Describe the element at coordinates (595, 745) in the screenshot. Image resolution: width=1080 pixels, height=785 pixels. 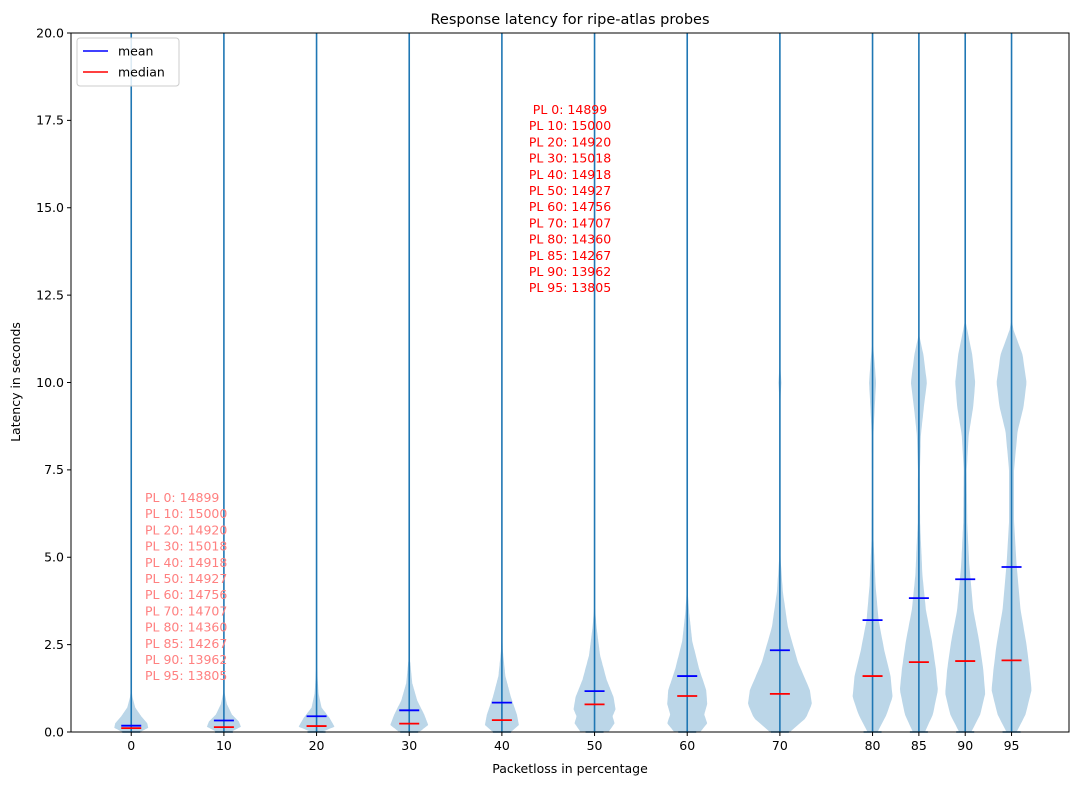
I see `x-tick-label: 50` at that location.